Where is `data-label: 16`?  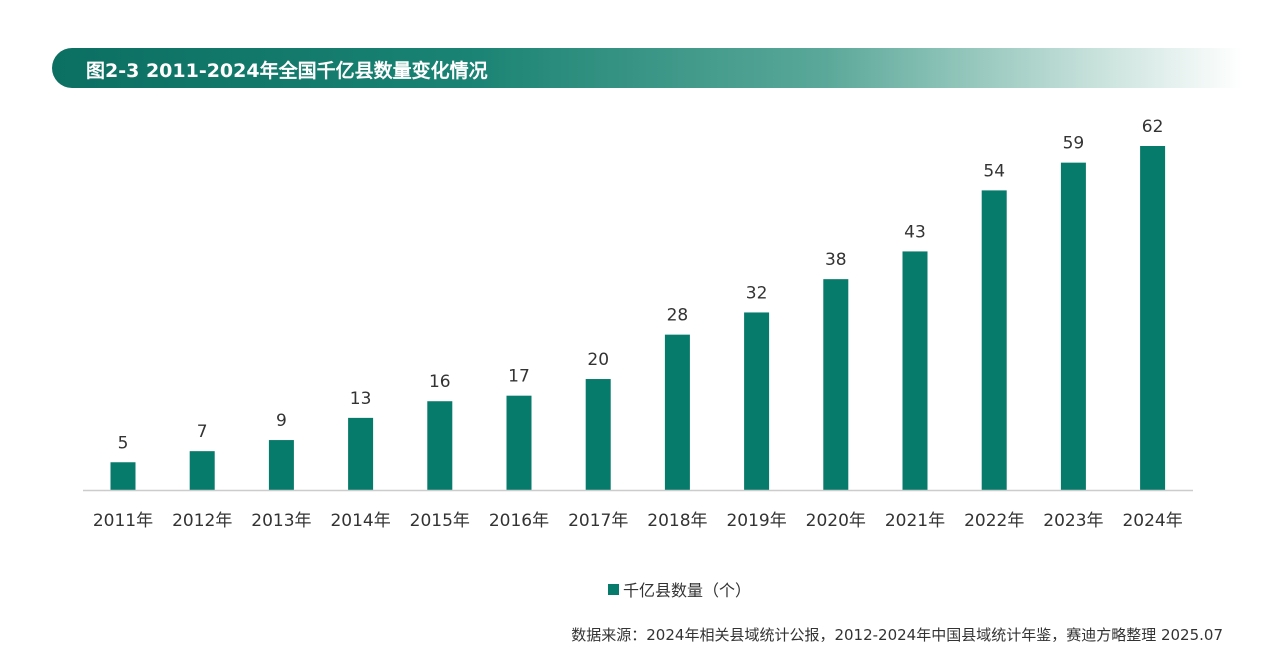 data-label: 16 is located at coordinates (440, 382).